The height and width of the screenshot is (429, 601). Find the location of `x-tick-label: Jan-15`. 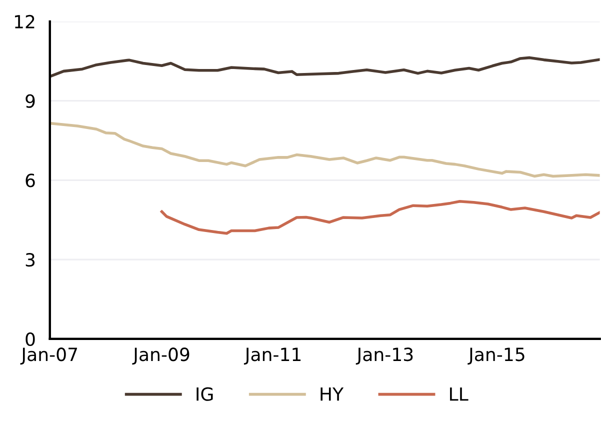

x-tick-label: Jan-15 is located at coordinates (496, 356).